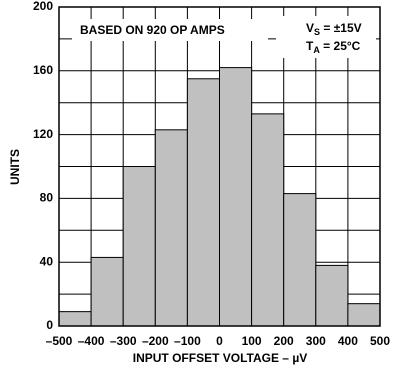 Image resolution: width=396 pixels, height=373 pixels. I want to click on y-tick-label: 40, so click(47, 261).